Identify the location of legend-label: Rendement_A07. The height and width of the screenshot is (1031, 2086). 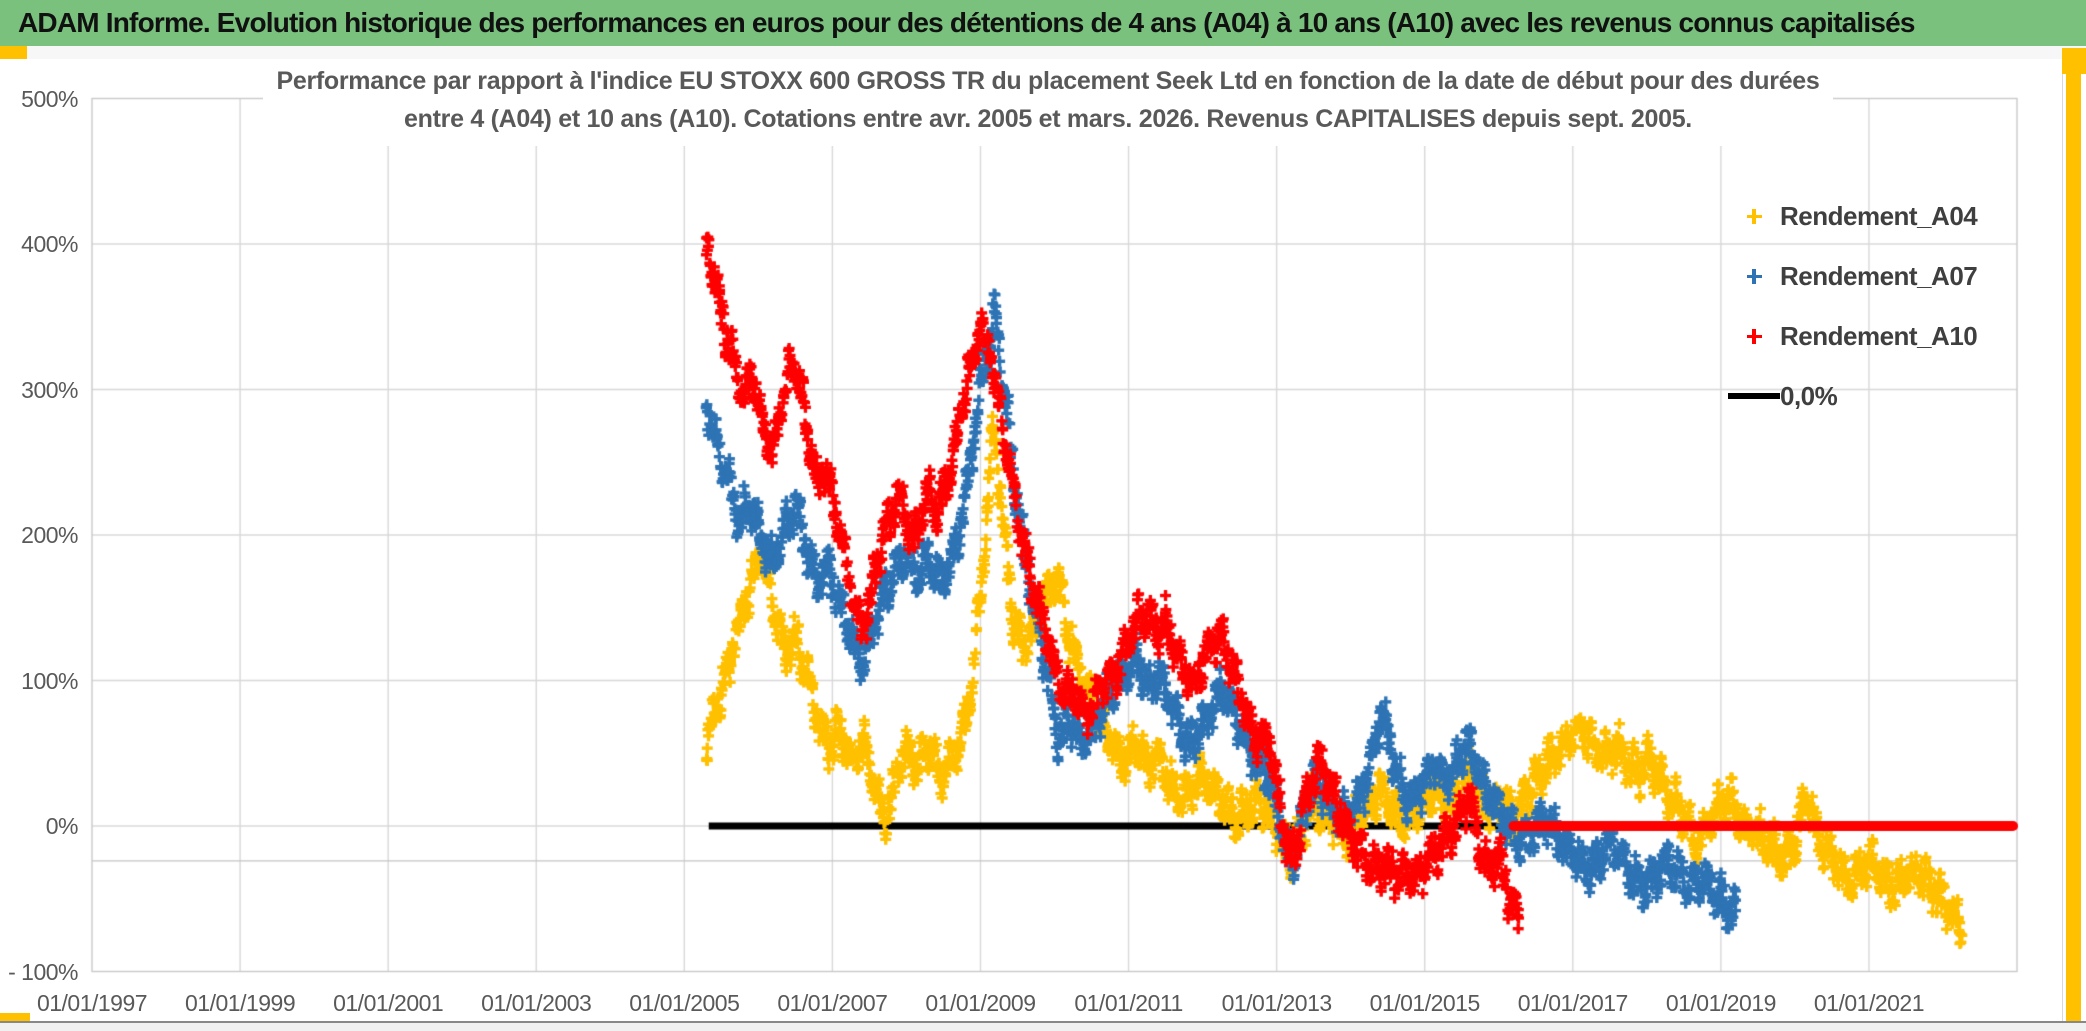
(1879, 275).